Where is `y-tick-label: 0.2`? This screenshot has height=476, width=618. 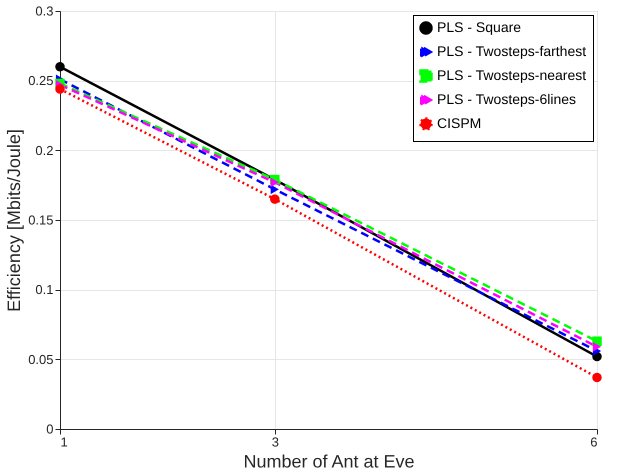 y-tick-label: 0.2 is located at coordinates (44, 150).